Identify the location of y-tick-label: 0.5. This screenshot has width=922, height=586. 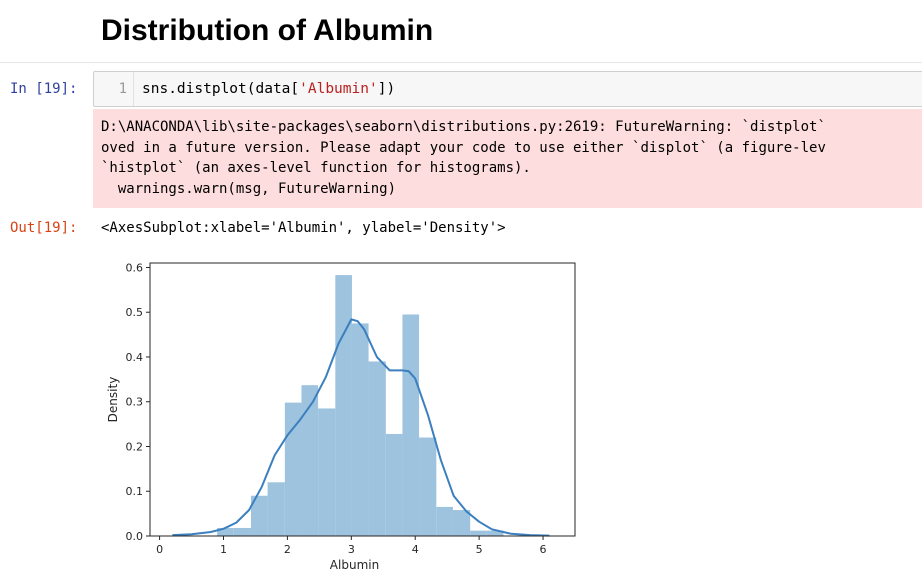
(135, 312).